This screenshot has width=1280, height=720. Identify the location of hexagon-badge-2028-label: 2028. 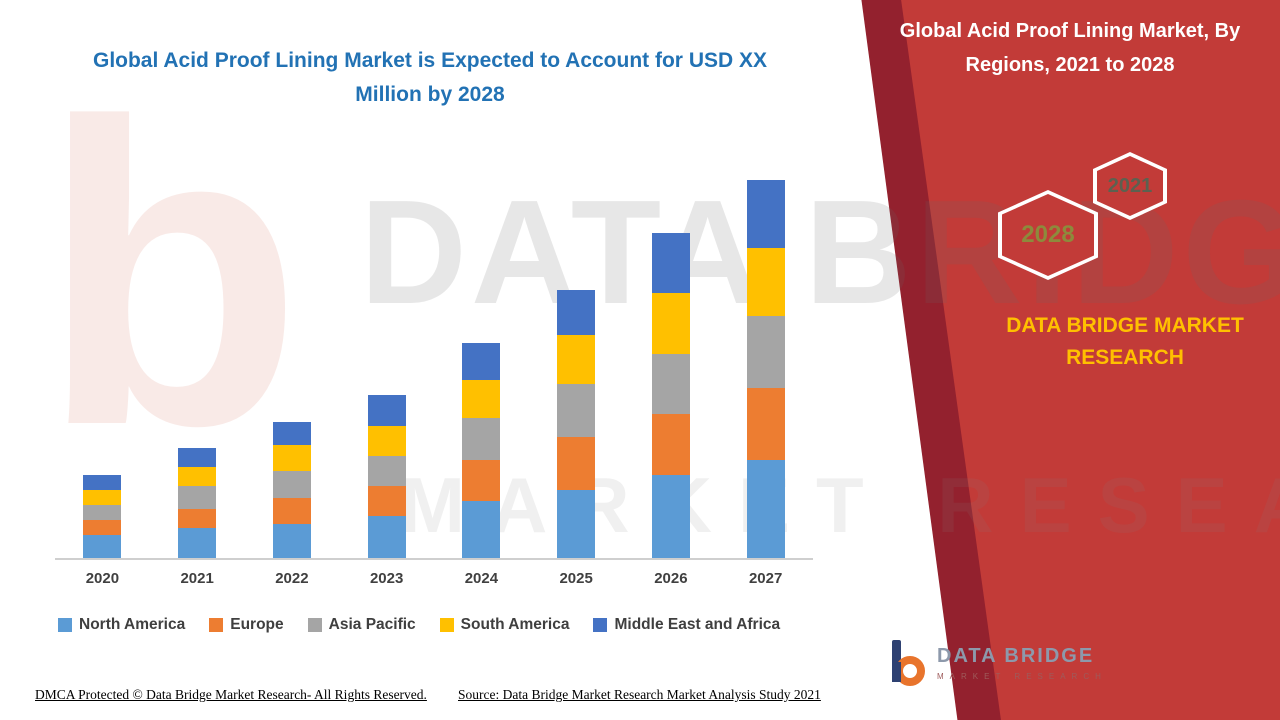
(1048, 234).